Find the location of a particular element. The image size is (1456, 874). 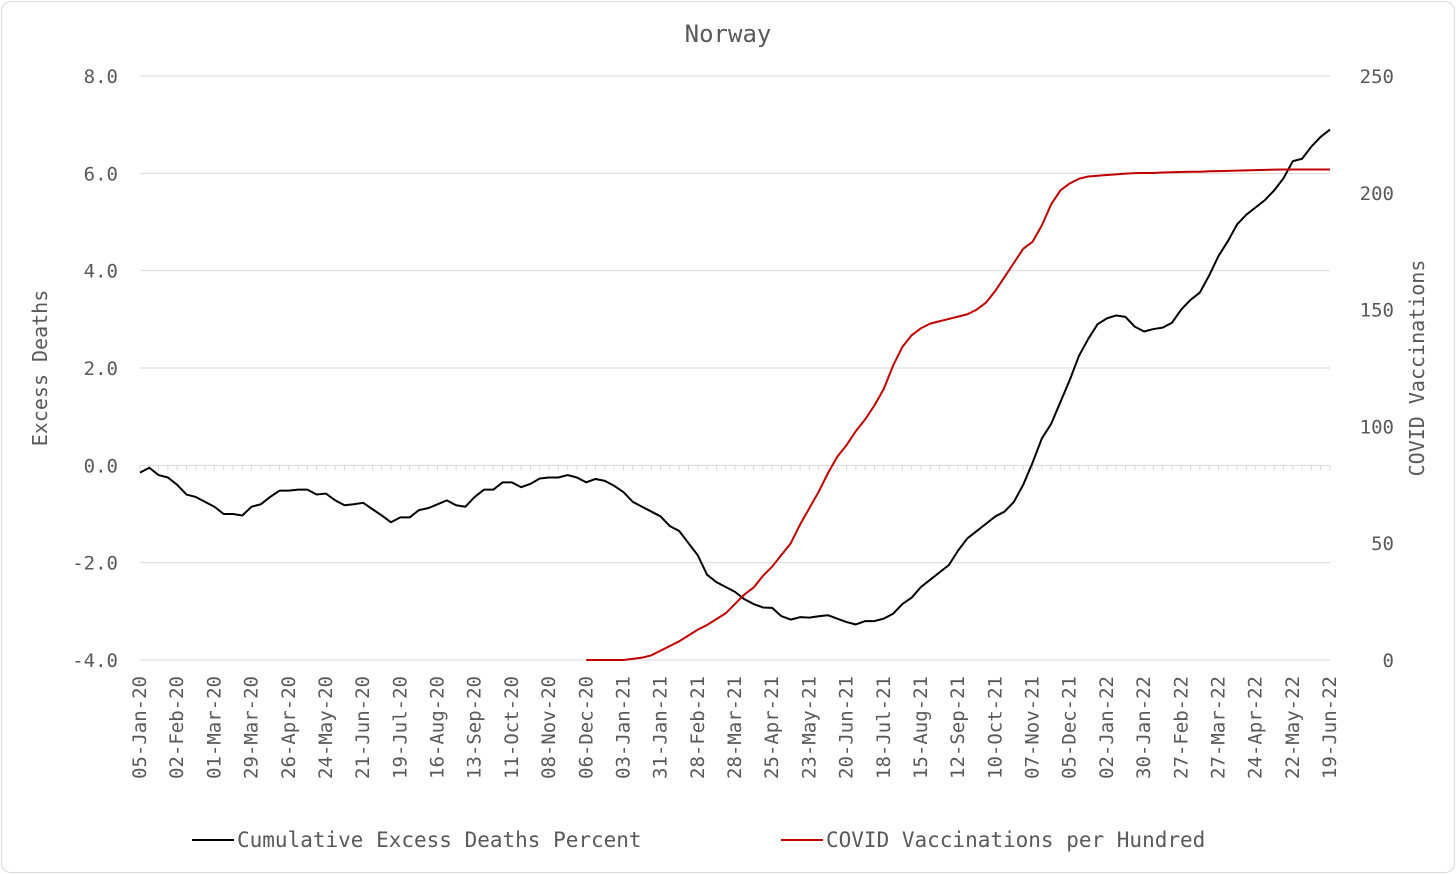

x-tick-label: 05-Jan-20 is located at coordinates (140, 727).